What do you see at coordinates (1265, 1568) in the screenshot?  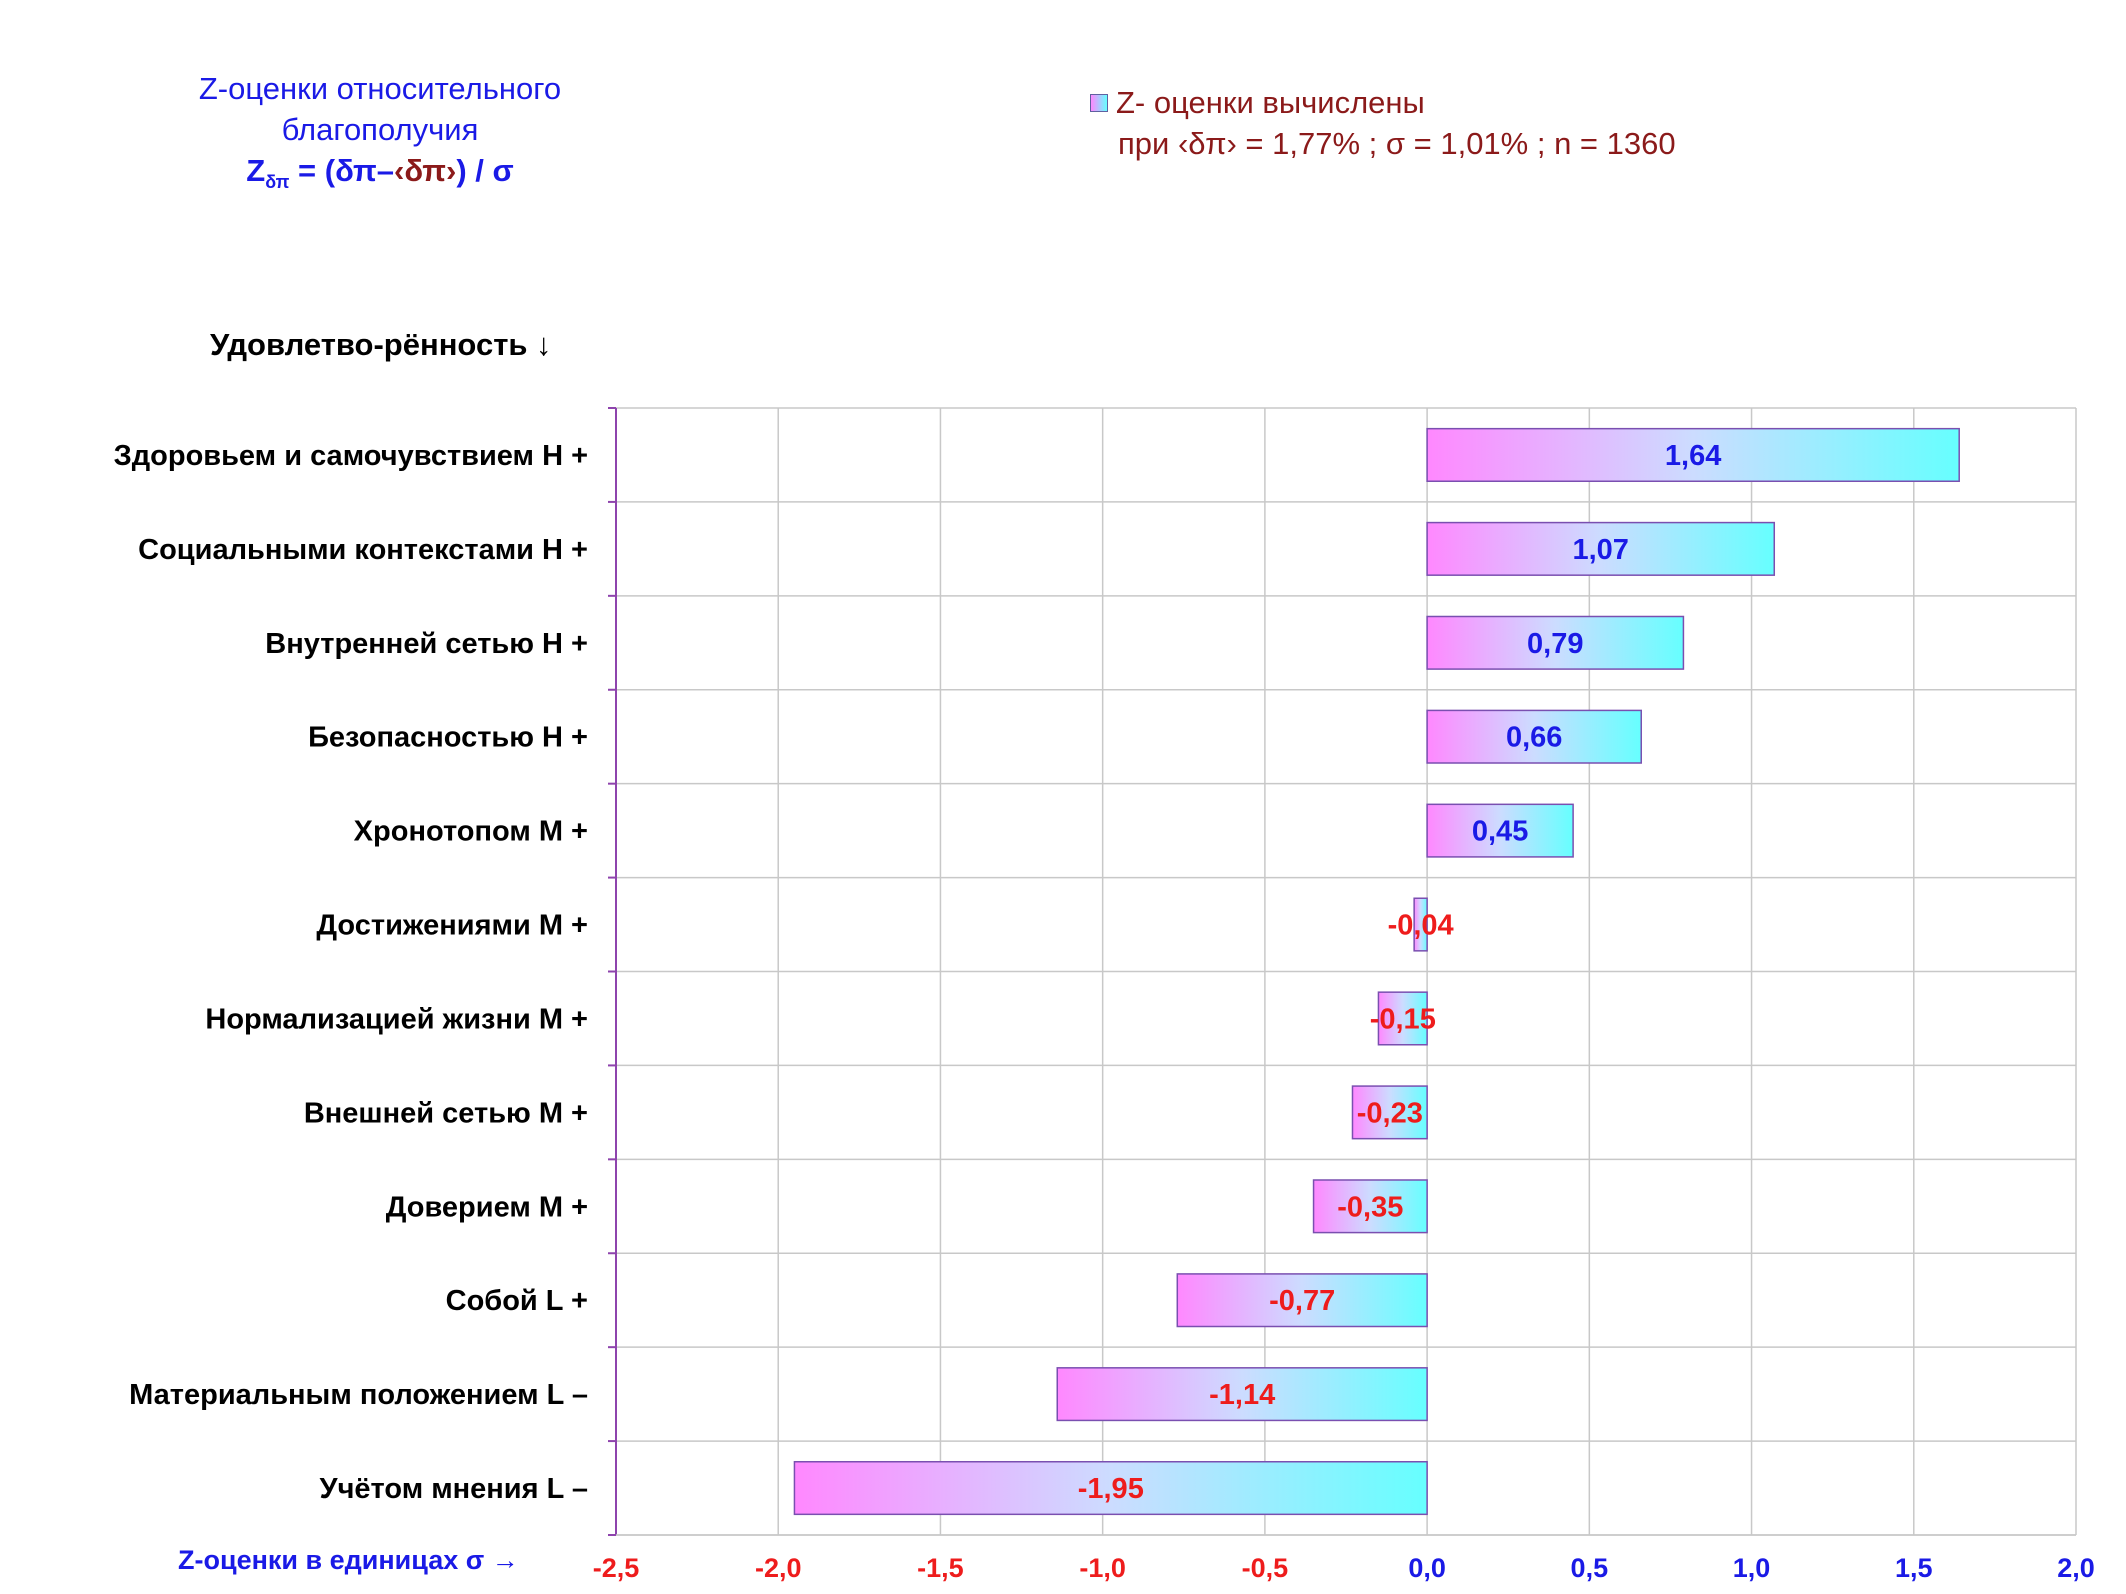 I see `x-tick-label: -0,5` at bounding box center [1265, 1568].